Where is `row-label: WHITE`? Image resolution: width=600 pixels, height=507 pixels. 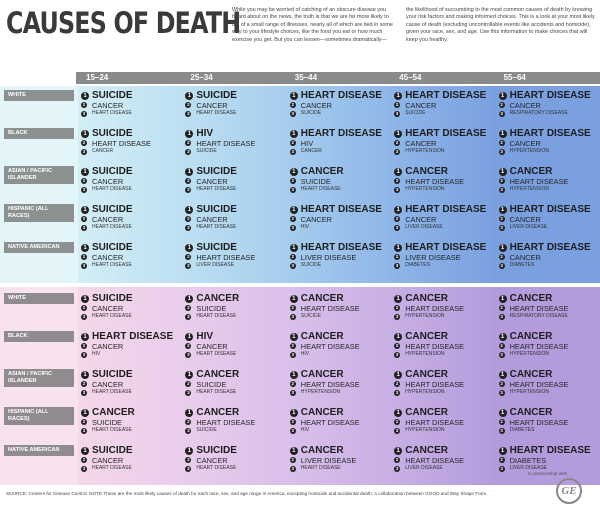
row-label: WHITE is located at coordinates (39, 95).